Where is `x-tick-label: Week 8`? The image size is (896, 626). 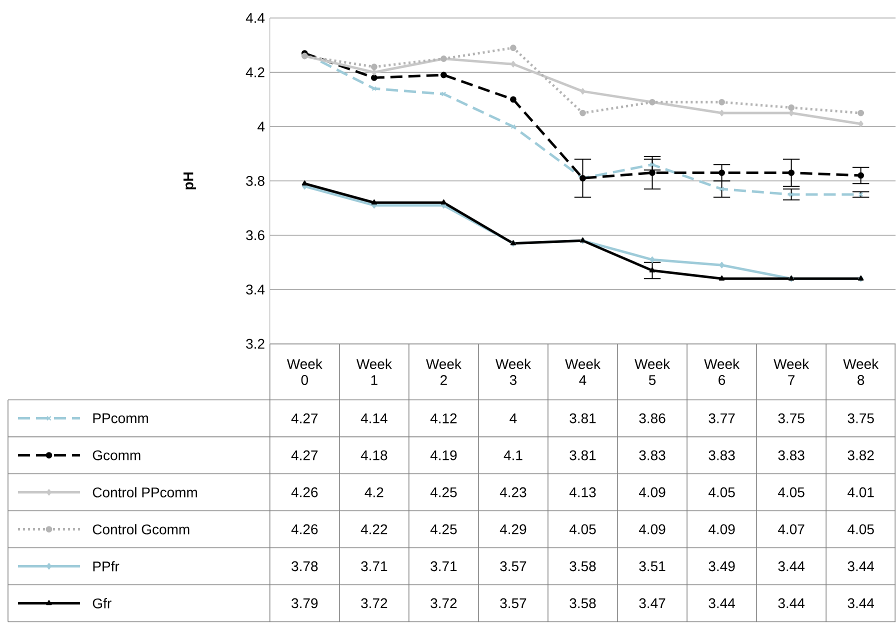 x-tick-label: Week 8 is located at coordinates (861, 372).